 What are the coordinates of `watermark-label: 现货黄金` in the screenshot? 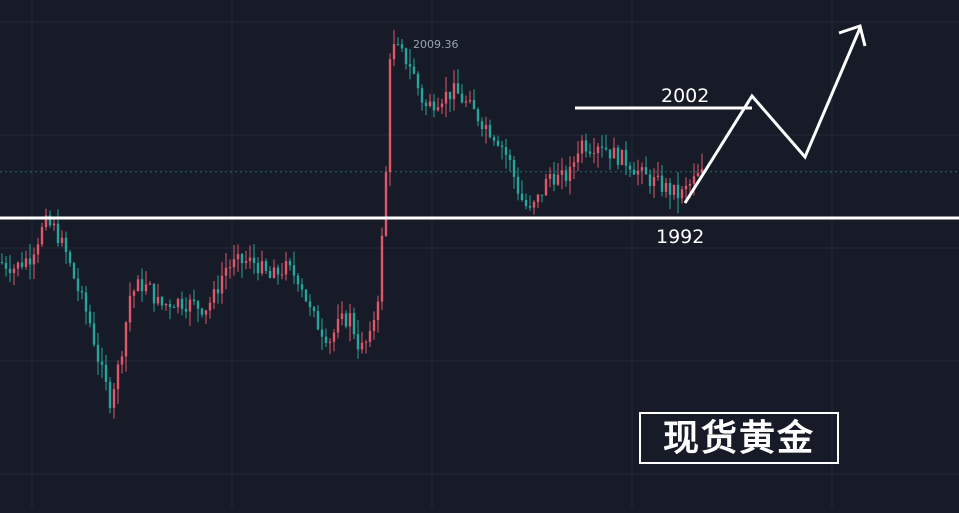 It's located at (739, 438).